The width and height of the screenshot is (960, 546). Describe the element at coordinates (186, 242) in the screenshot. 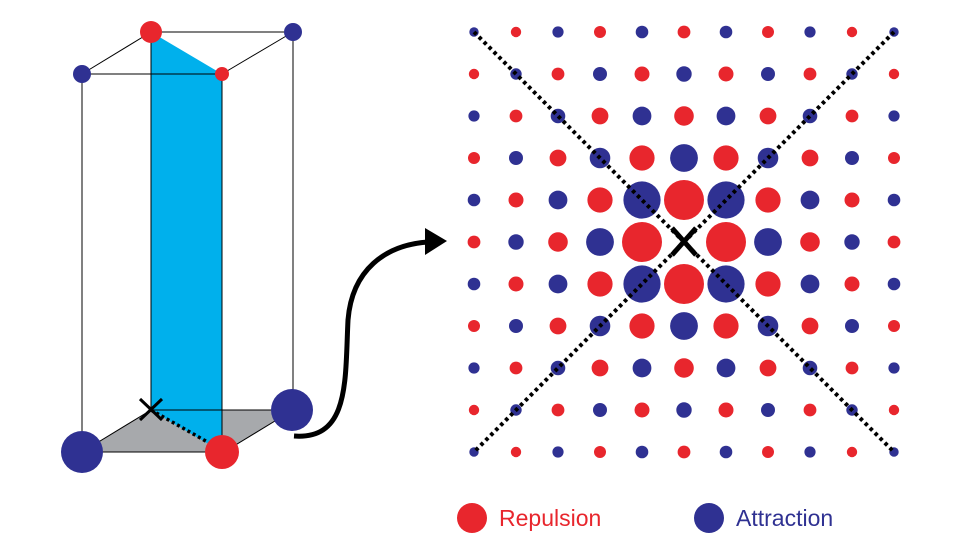

I see `diagonal-plane` at that location.